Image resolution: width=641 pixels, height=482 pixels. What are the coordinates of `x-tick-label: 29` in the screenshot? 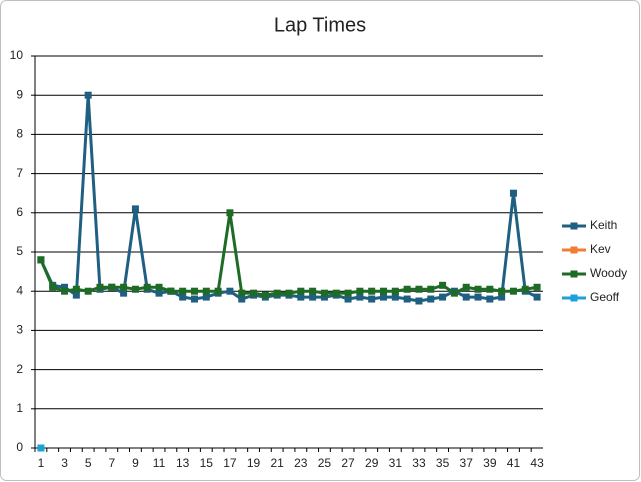 It's located at (372, 463).